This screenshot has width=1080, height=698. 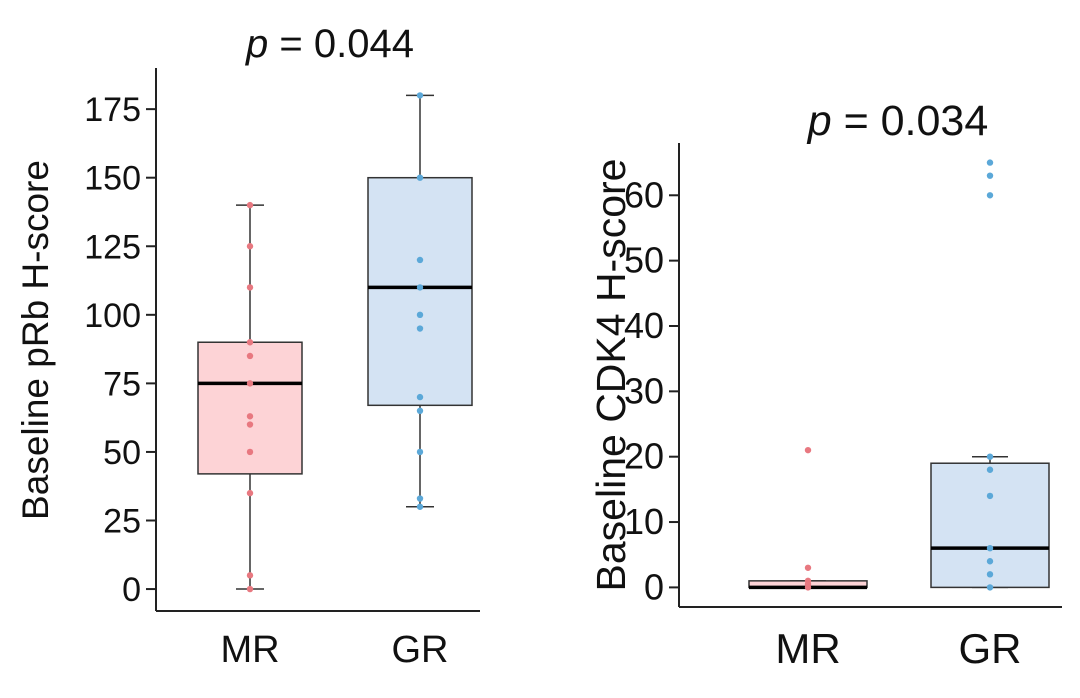 What do you see at coordinates (329, 44) in the screenshot?
I see `prb-pvalue-title: p = 0.044` at bounding box center [329, 44].